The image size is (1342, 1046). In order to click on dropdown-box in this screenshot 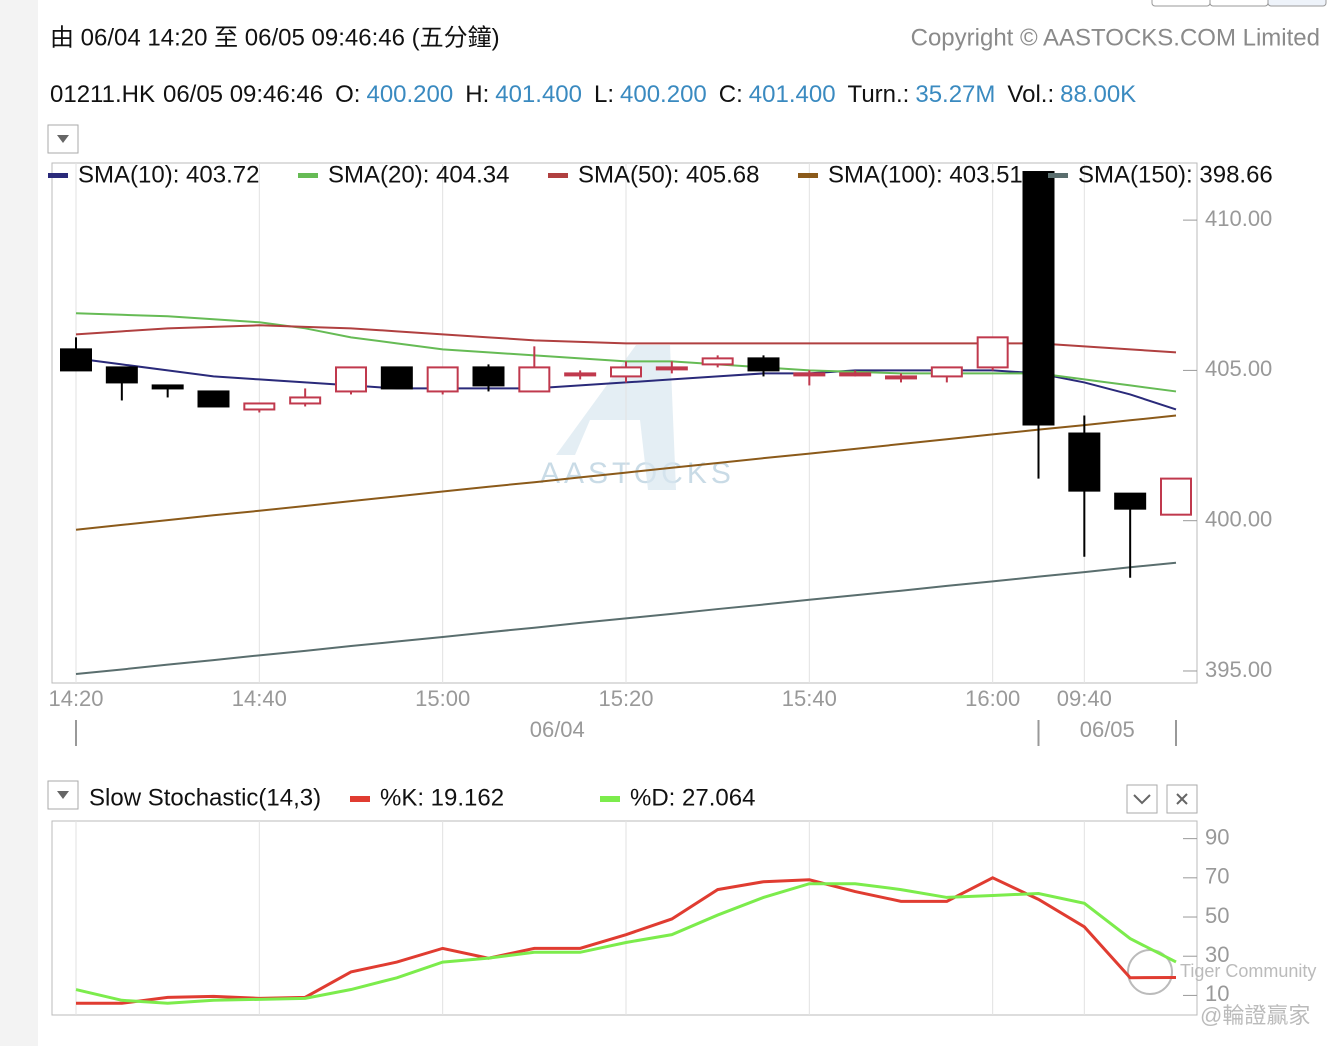, I will do `click(63, 795)`.